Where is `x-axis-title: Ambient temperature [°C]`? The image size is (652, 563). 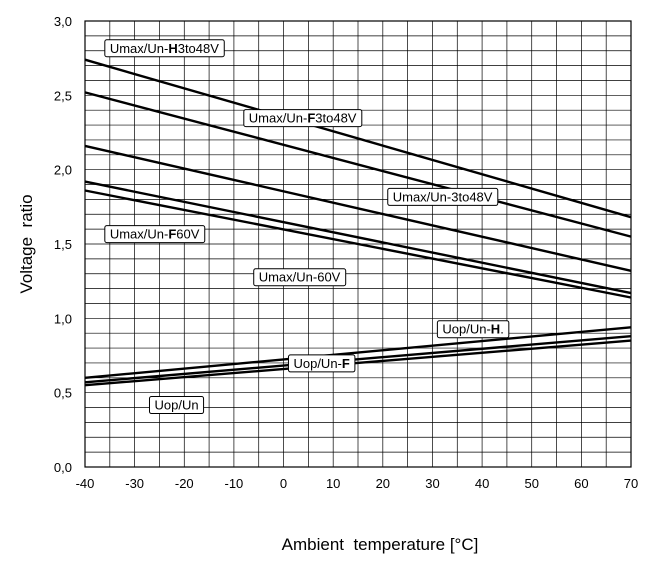 x-axis-title: Ambient temperature [°C] is located at coordinates (380, 544).